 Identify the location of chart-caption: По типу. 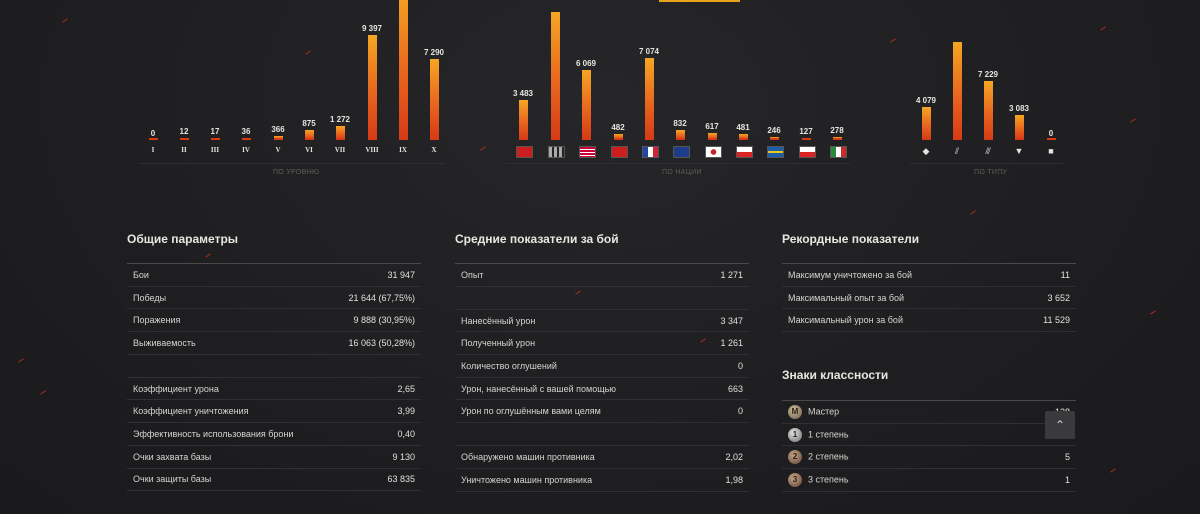
(991, 172).